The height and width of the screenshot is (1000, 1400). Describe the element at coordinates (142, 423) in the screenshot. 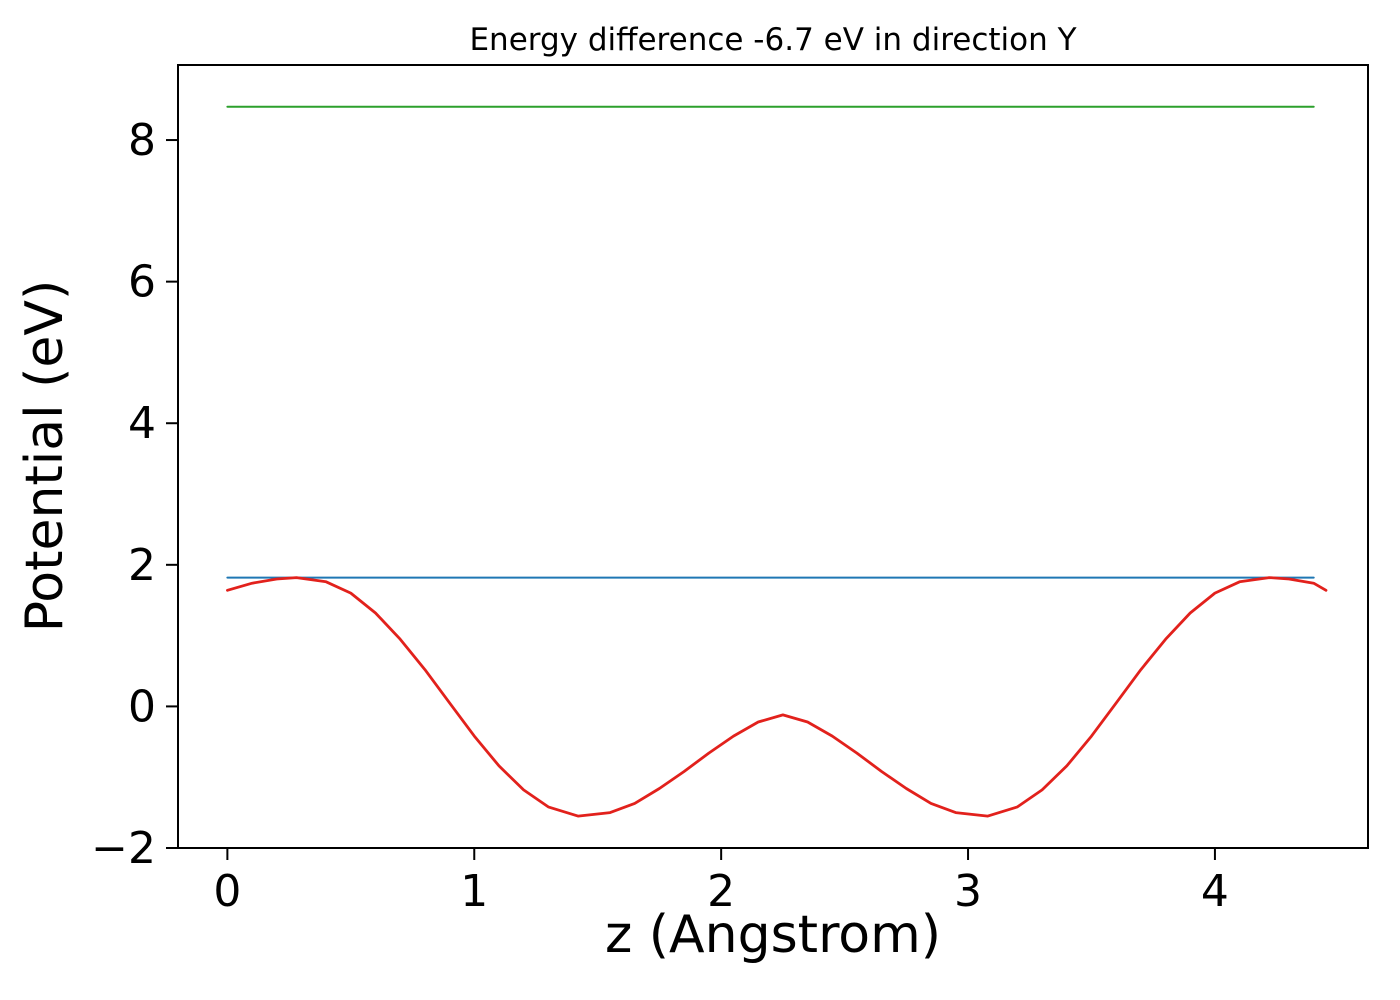

I see `y-tick-label: 4` at that location.